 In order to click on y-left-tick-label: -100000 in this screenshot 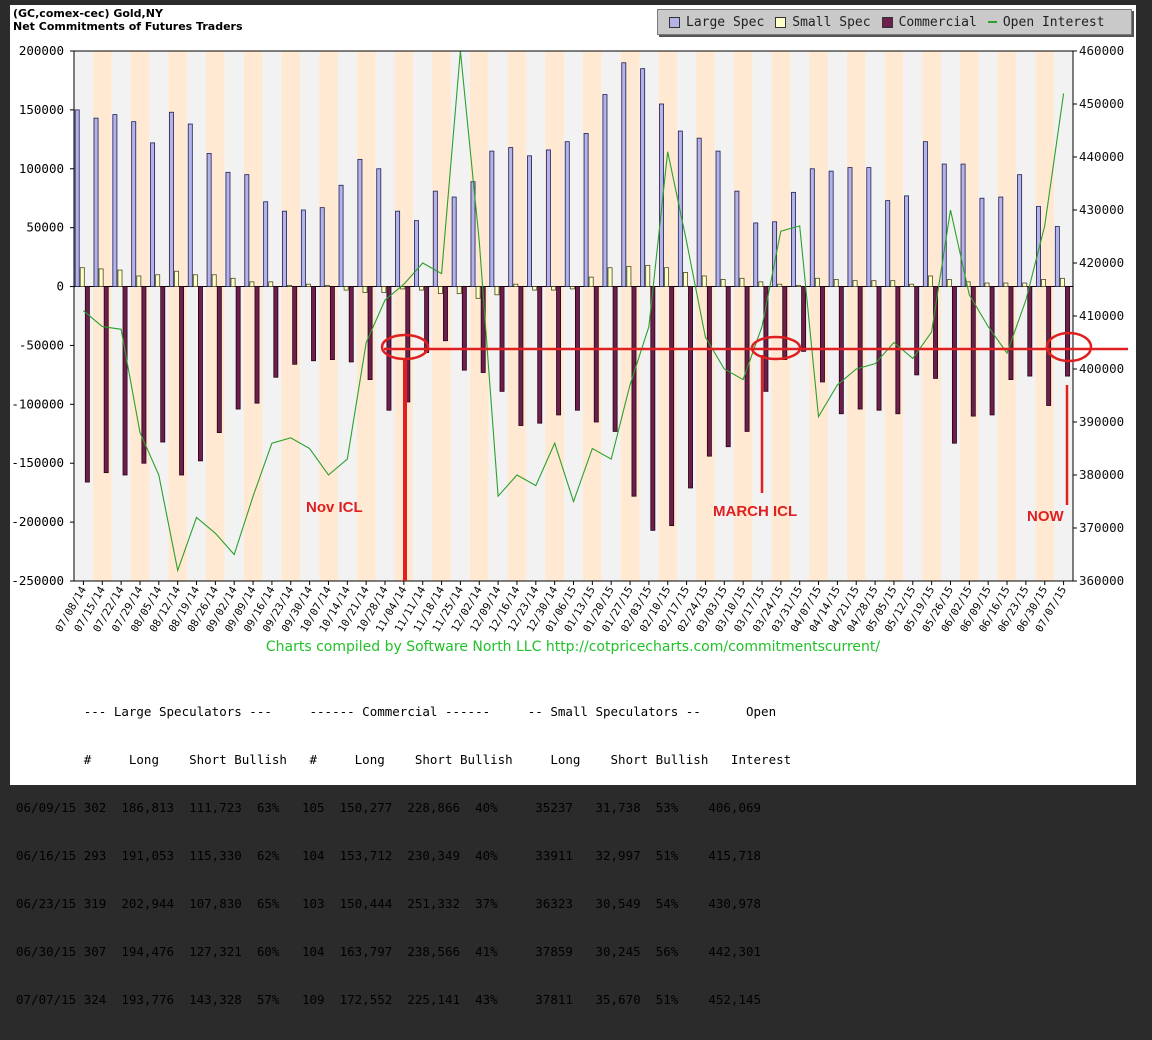, I will do `click(37, 403)`.